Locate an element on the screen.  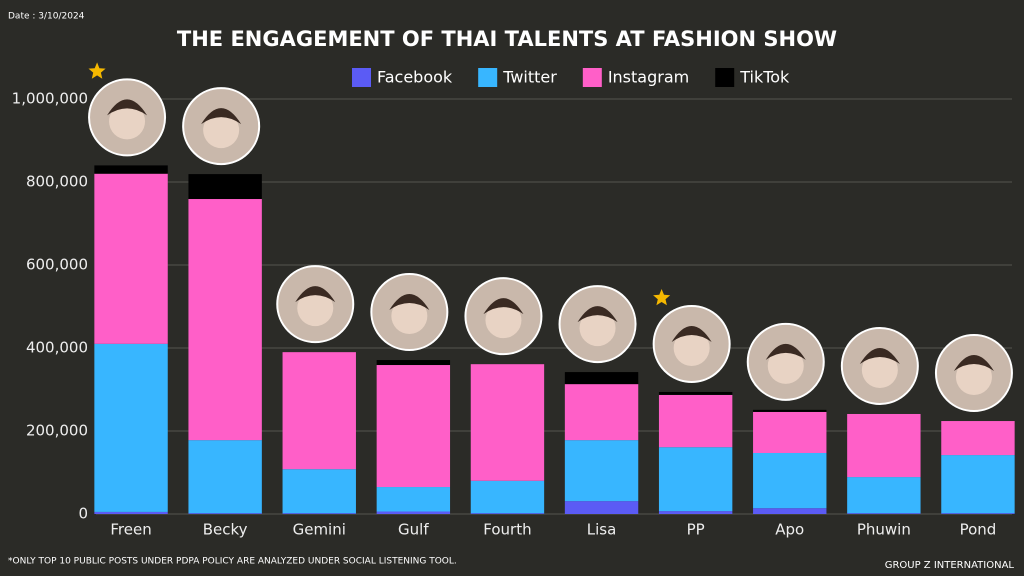
y-tick-label: 1,000,000 is located at coordinates (50, 99).